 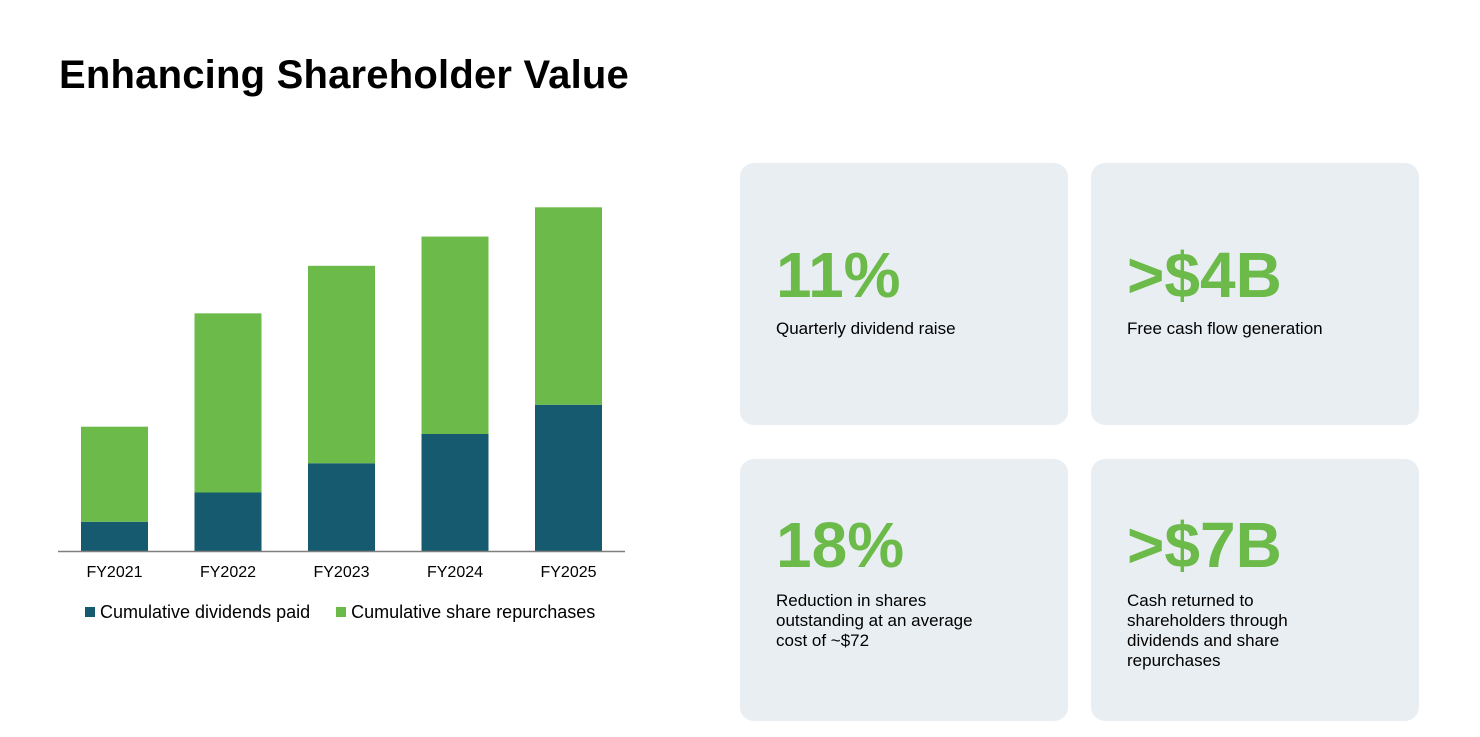 I want to click on legend-item-repurchases: Cumulative share repurchases, so click(x=465, y=612).